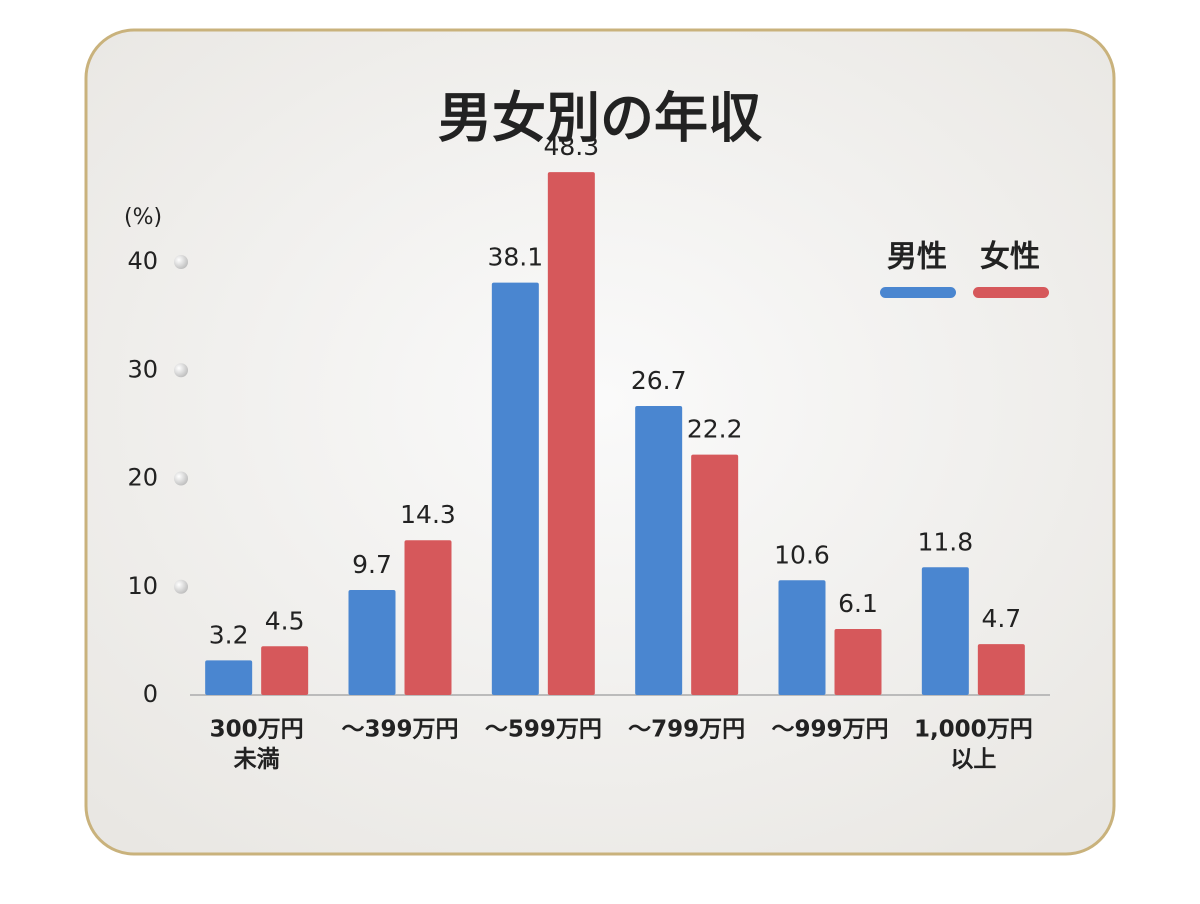  Describe the element at coordinates (973, 730) in the screenshot. I see `x-tick-label: 1,000万円` at that location.